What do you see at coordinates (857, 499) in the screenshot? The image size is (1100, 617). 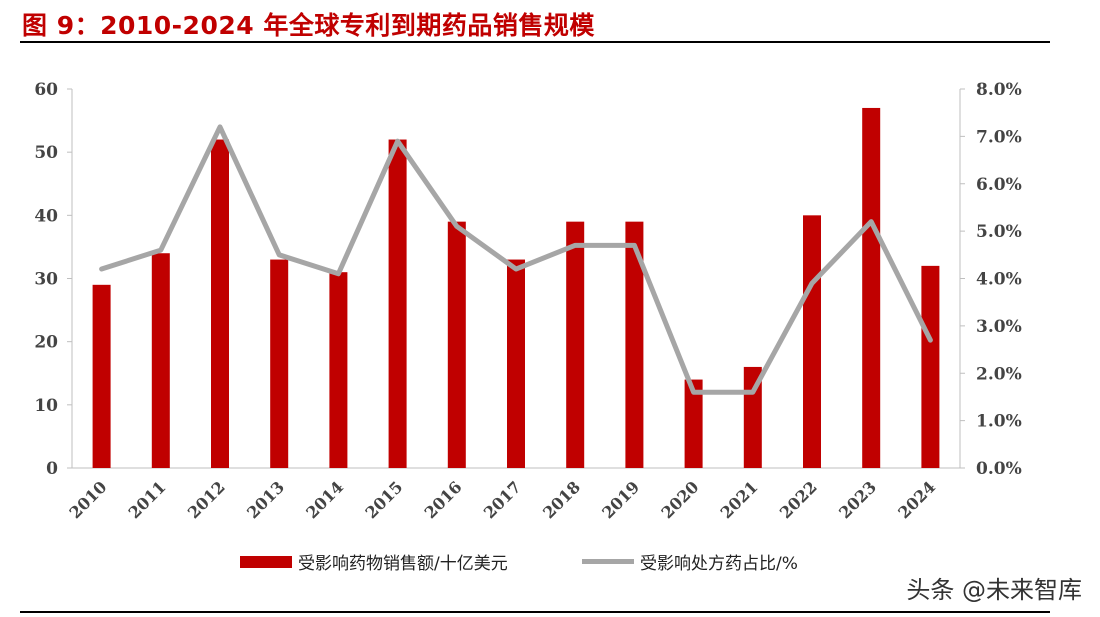 I see `x-tick-label: 2023` at bounding box center [857, 499].